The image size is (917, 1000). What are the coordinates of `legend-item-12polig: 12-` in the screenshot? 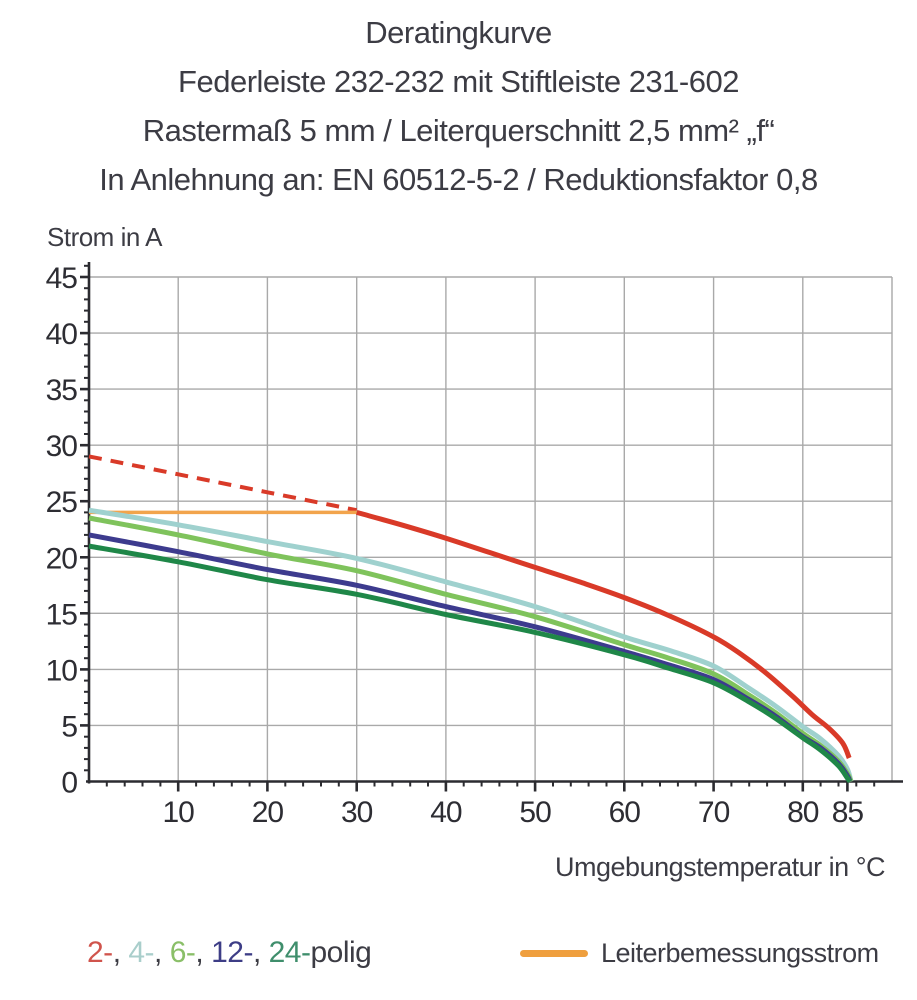 It's located at (232, 952).